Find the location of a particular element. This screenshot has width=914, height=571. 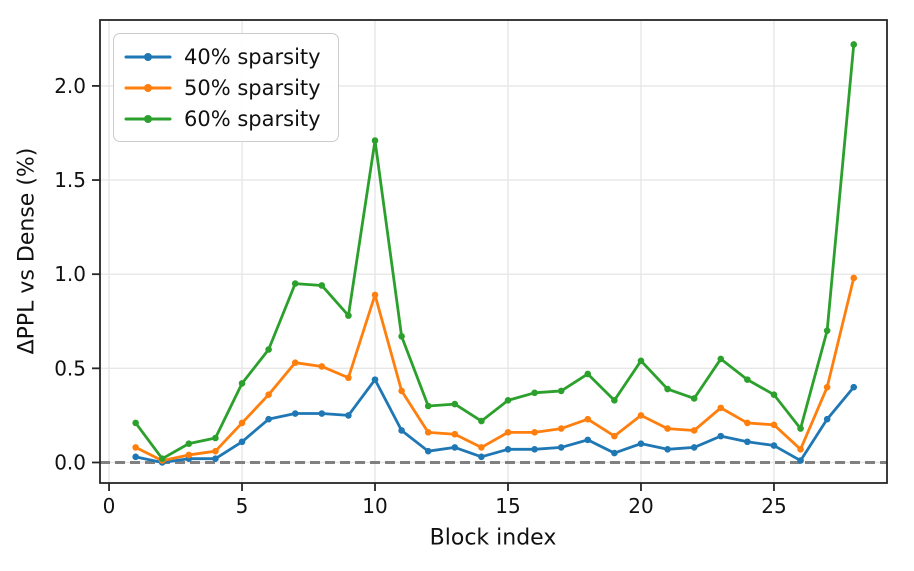

y-tick-label: 0.5 is located at coordinates (70, 368).